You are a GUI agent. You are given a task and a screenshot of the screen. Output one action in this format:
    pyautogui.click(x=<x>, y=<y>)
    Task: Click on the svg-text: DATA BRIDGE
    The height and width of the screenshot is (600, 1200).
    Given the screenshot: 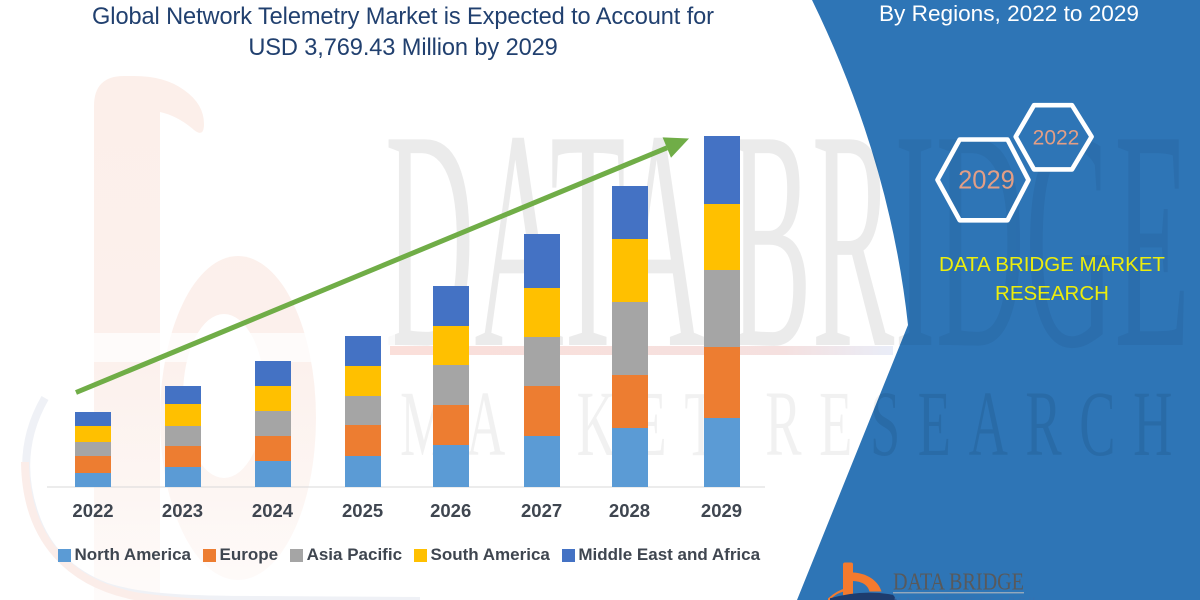 What is the action you would take?
    pyautogui.click(x=958, y=583)
    